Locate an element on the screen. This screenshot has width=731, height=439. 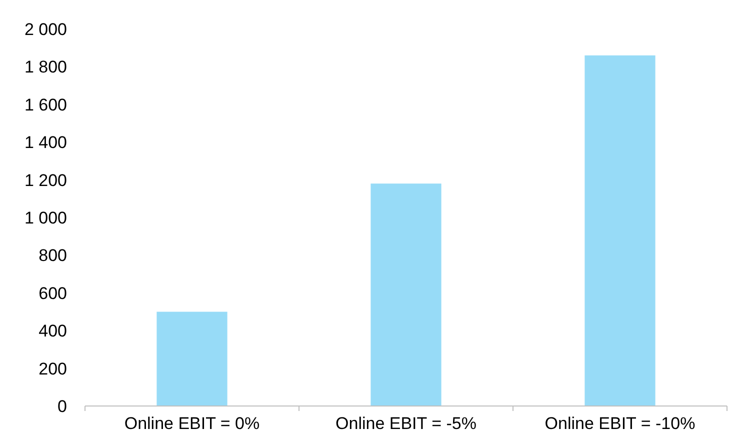
y-tick-label: 2 000 is located at coordinates (45, 29).